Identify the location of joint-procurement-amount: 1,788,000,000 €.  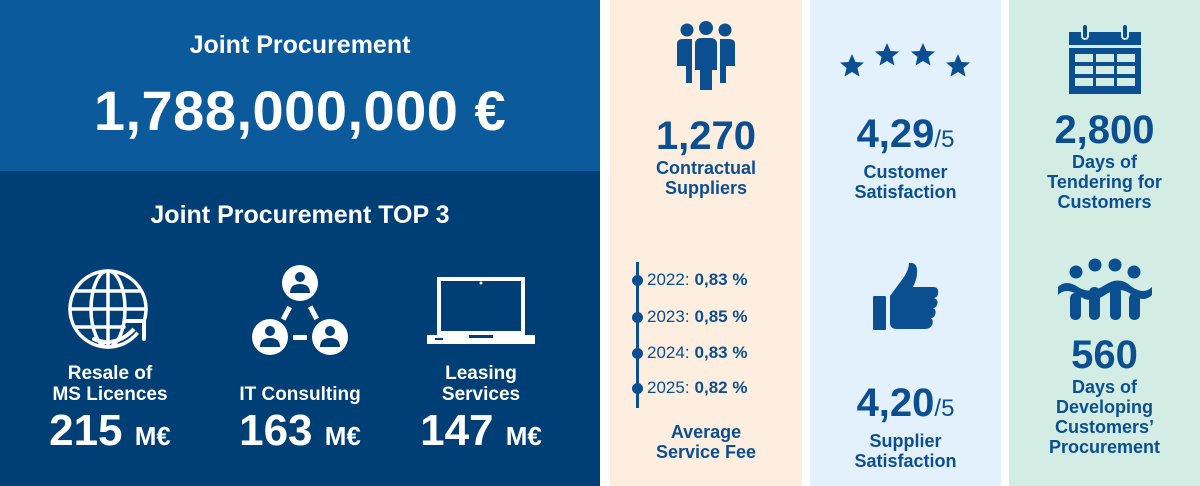
(300, 110).